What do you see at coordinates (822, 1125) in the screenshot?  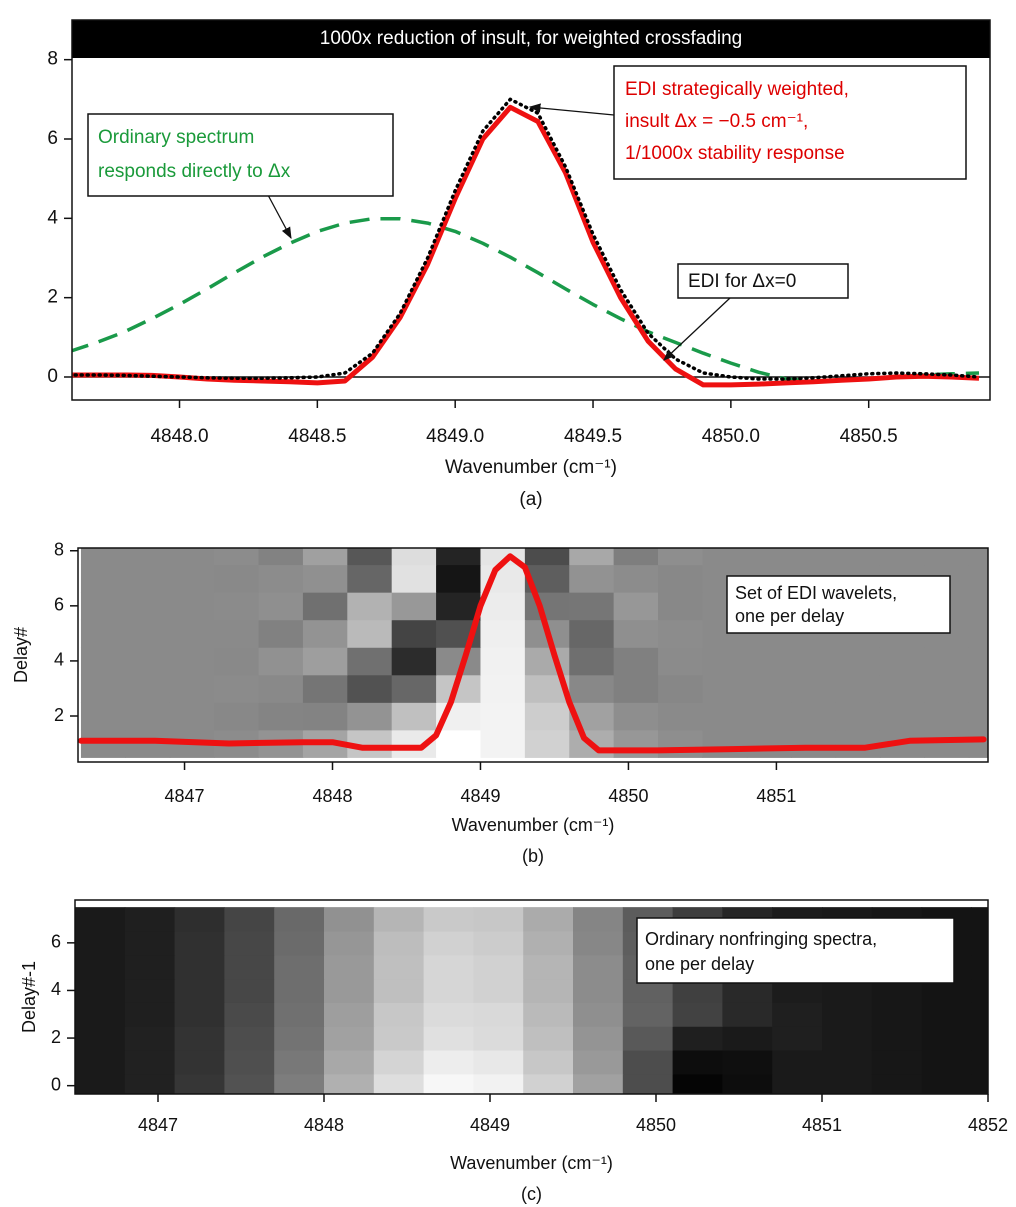 I see `x-tick-label: 4851` at bounding box center [822, 1125].